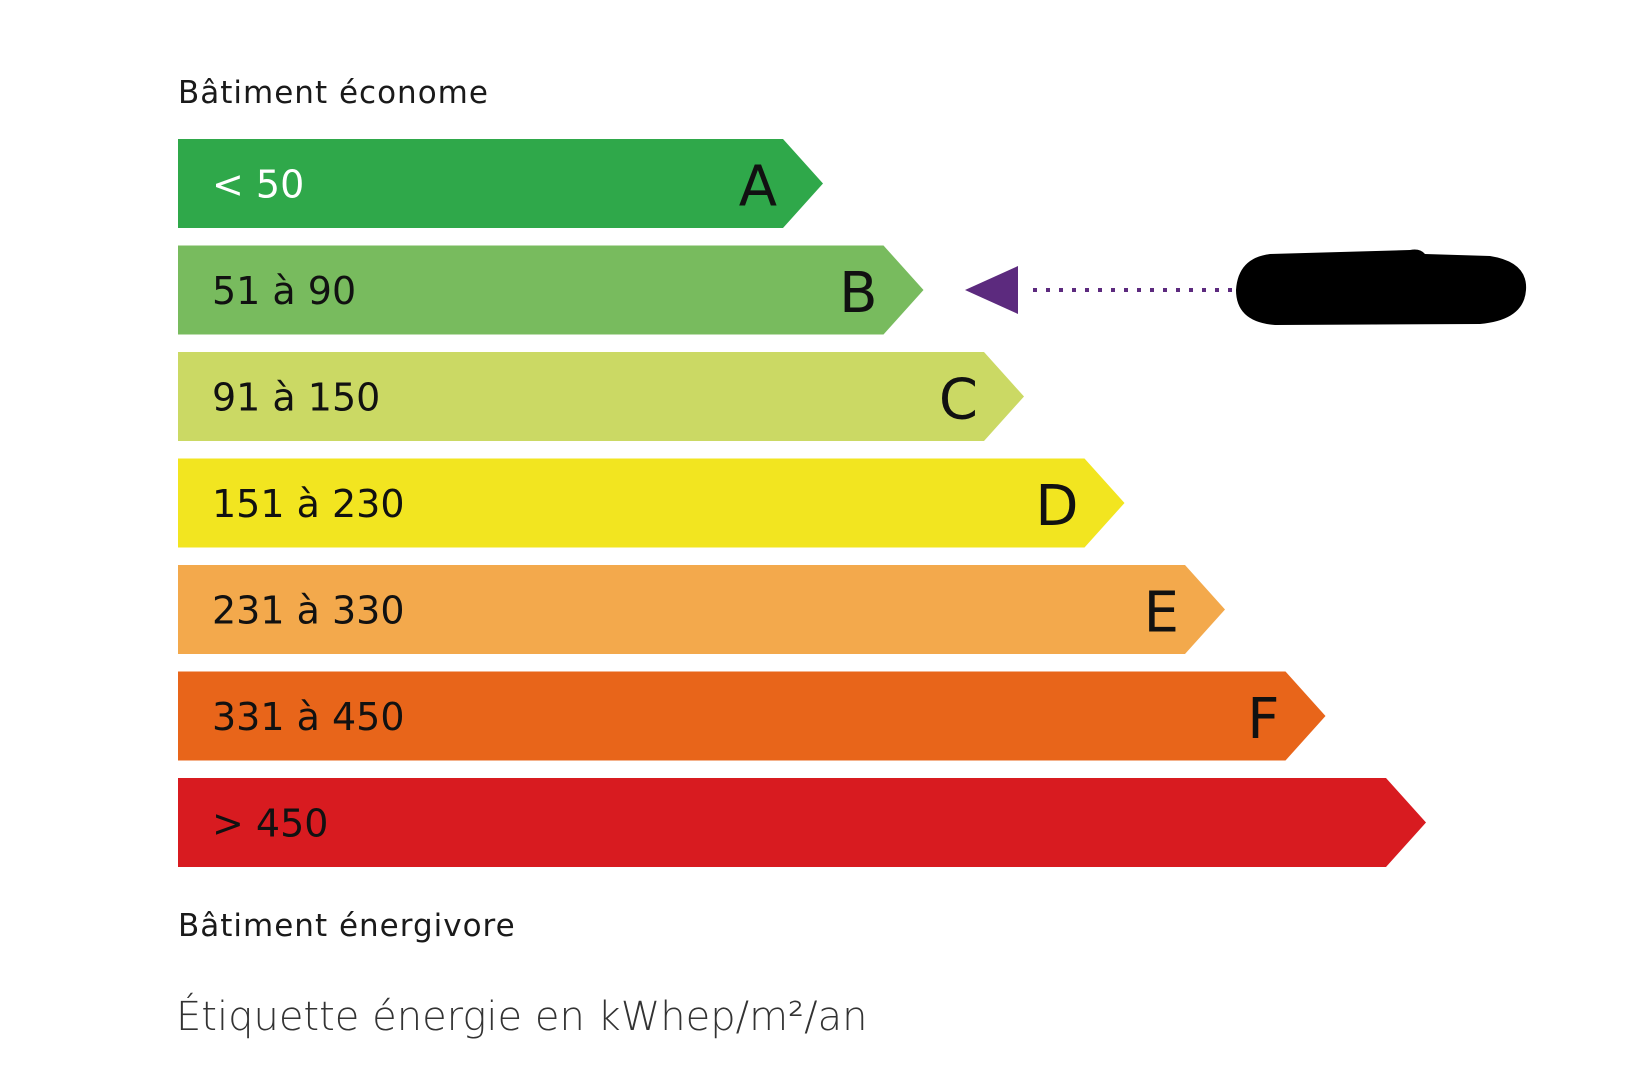 The height and width of the screenshot is (1080, 1633). What do you see at coordinates (333, 93) in the screenshot?
I see `top-caption: Bâtiment économe` at bounding box center [333, 93].